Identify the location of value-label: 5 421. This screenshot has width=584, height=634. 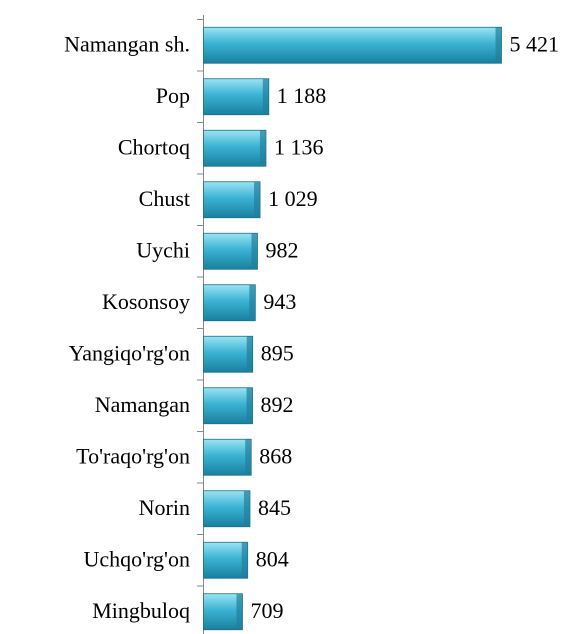
(535, 43).